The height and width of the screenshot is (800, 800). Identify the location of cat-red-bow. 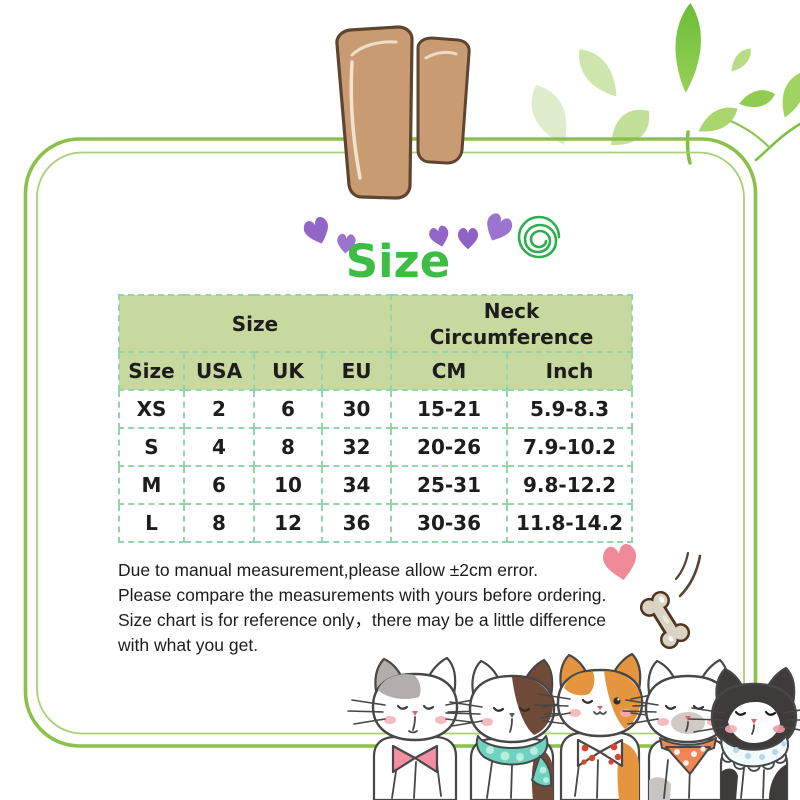
(600, 726).